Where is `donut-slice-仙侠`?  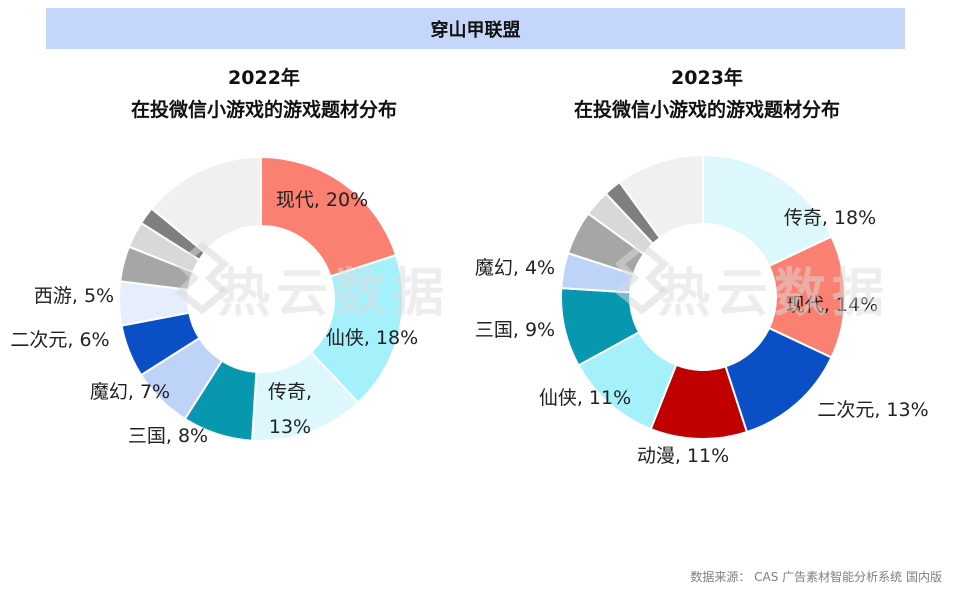
donut-slice-仙侠 is located at coordinates (356, 328).